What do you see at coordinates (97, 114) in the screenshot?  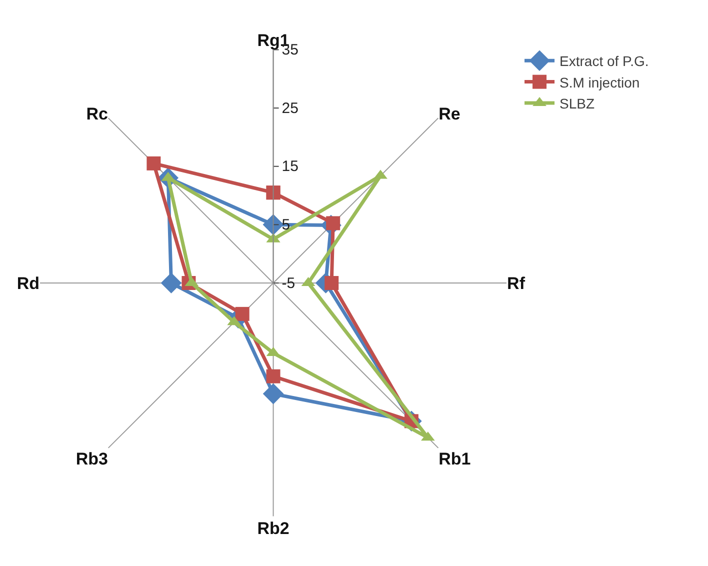 I see `spoke-label: Rc` at bounding box center [97, 114].